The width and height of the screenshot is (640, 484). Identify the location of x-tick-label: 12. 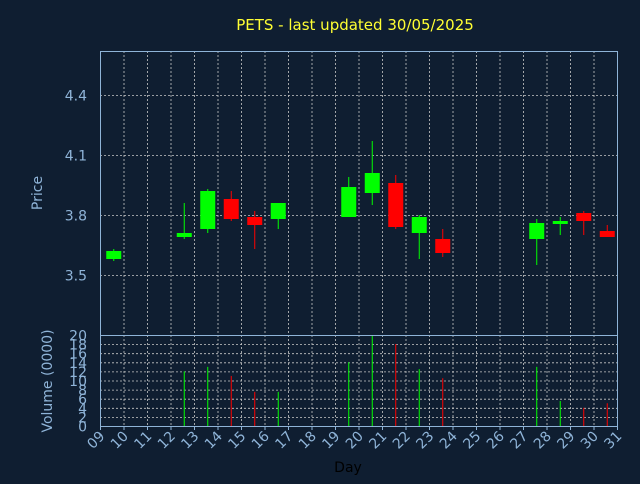
(167, 441).